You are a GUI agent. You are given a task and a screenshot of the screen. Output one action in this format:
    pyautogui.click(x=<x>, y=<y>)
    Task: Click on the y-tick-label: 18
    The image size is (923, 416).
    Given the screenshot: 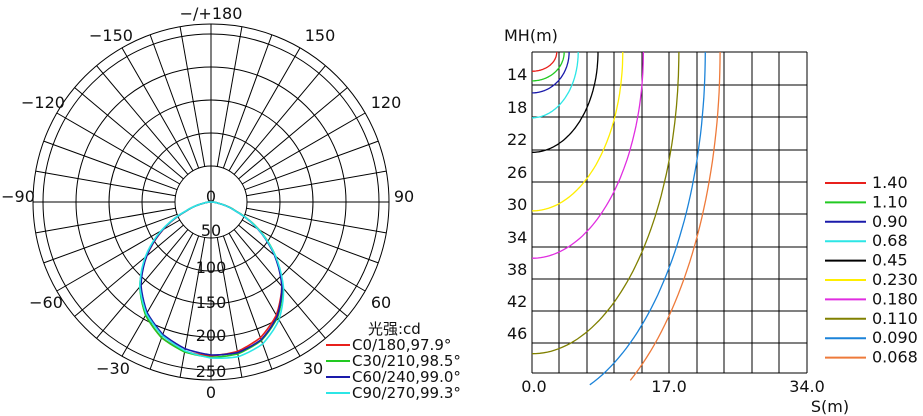 What is the action you would take?
    pyautogui.click(x=517, y=107)
    